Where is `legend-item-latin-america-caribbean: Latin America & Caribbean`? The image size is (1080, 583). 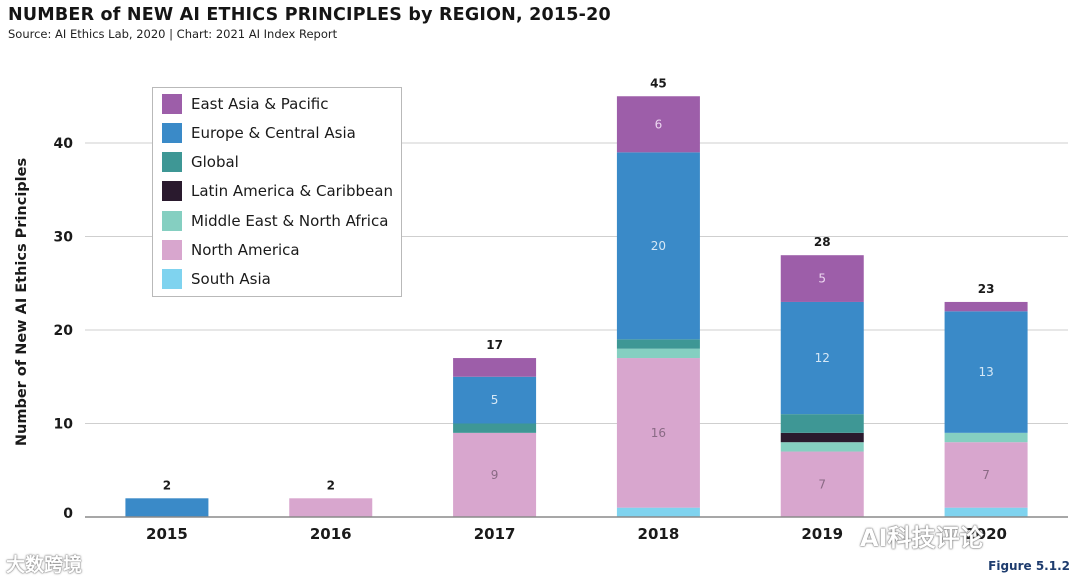
legend-item-latin-america-caribbean: Latin America & Caribbean is located at coordinates (277, 191).